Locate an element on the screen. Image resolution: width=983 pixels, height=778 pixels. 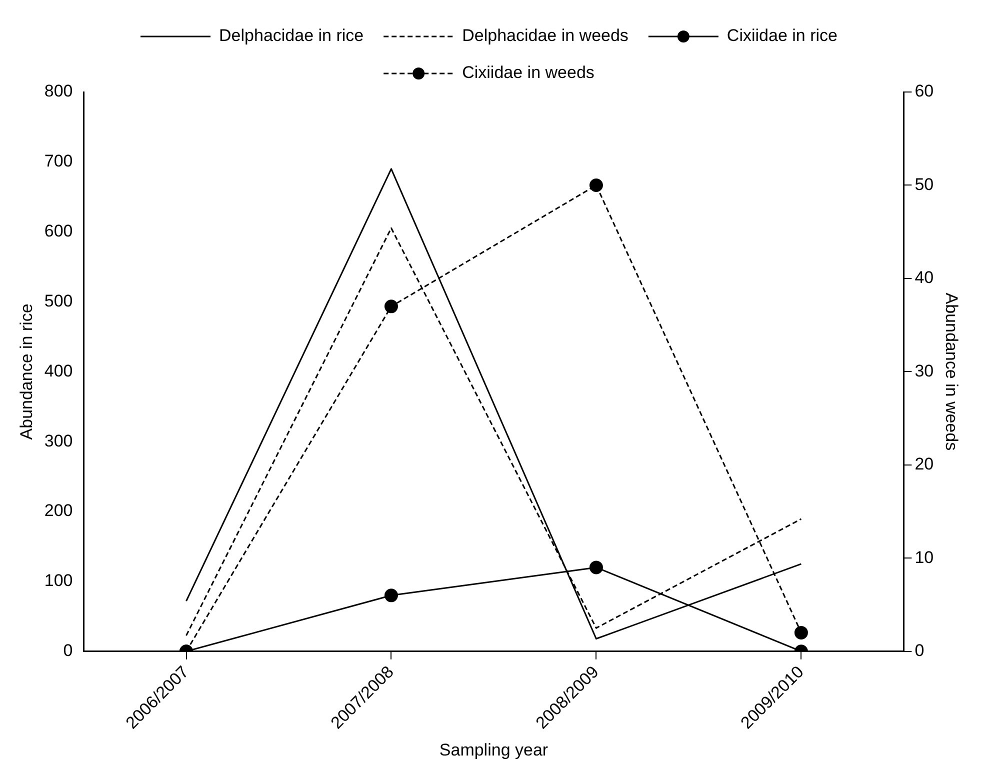
y2-tick-label: 40 is located at coordinates (924, 278).